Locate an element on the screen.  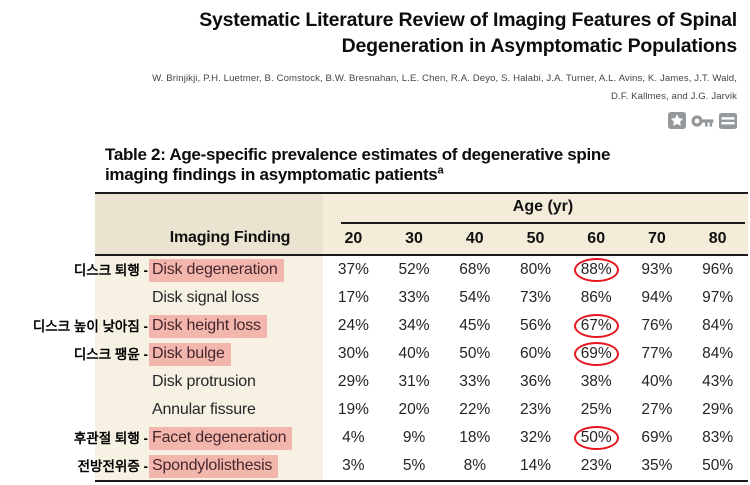
age-col-30: 30 is located at coordinates (414, 238).